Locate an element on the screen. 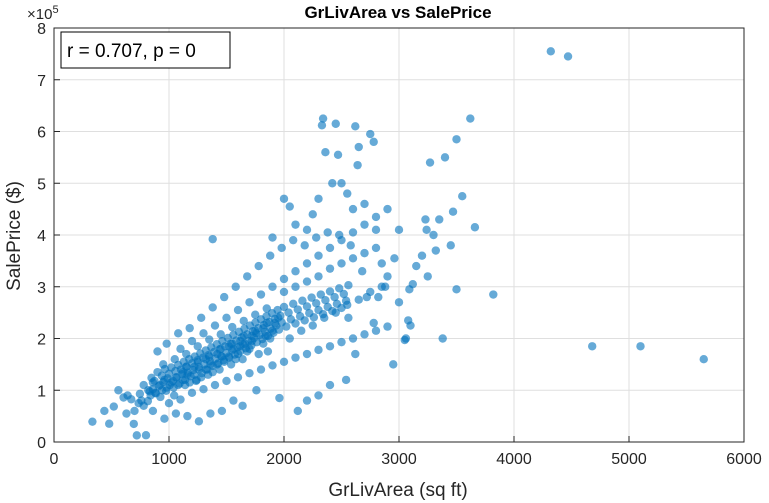 The image size is (769, 503). y-tick-label: 4 is located at coordinates (41, 236).